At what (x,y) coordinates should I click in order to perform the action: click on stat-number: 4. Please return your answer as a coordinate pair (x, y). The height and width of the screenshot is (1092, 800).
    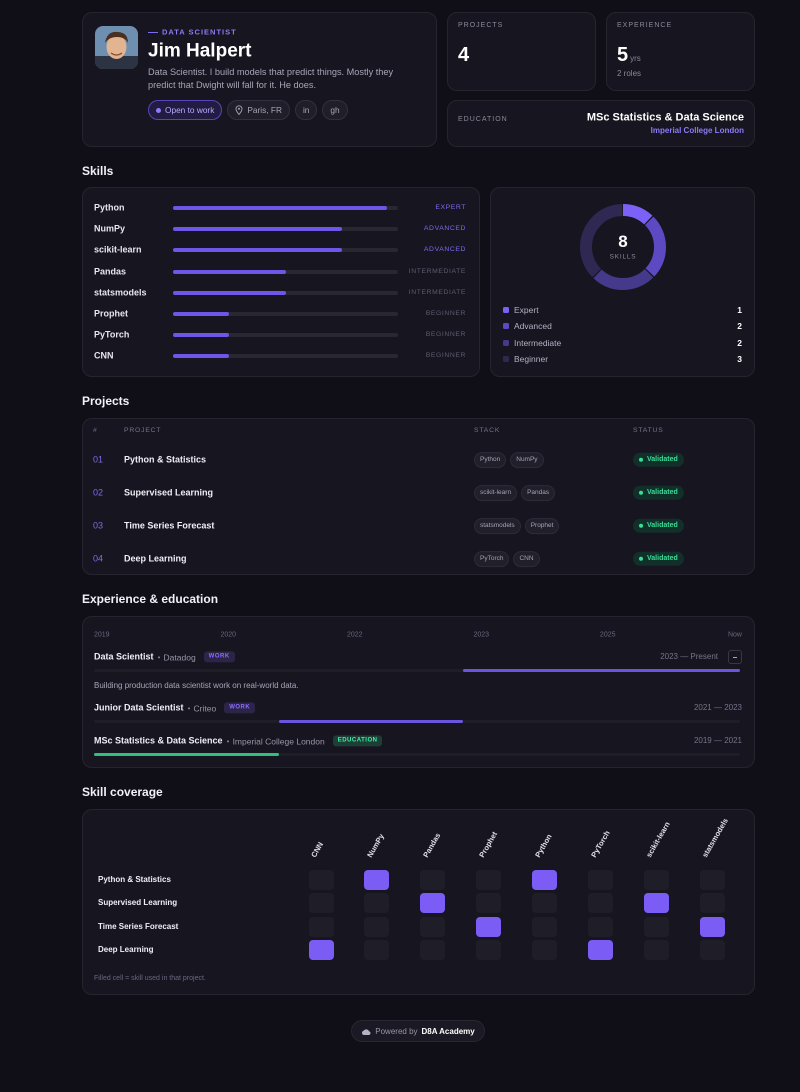
    Looking at the image, I should click on (464, 55).